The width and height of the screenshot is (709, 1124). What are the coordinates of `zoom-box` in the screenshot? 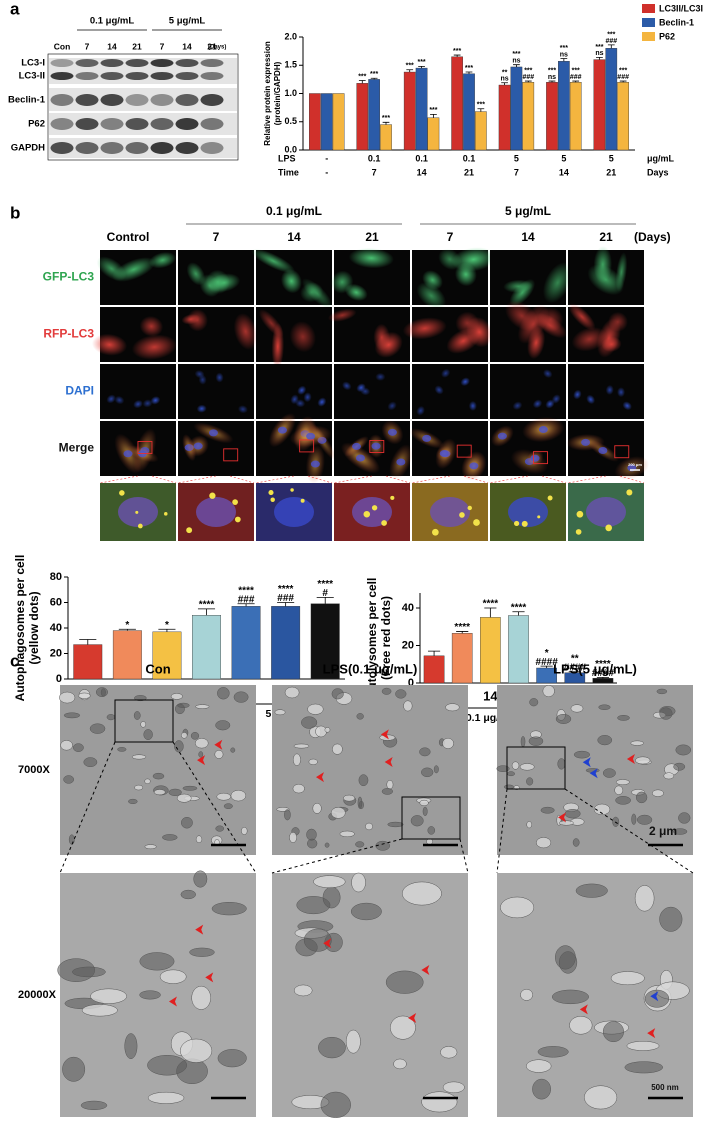 It's located at (464, 451).